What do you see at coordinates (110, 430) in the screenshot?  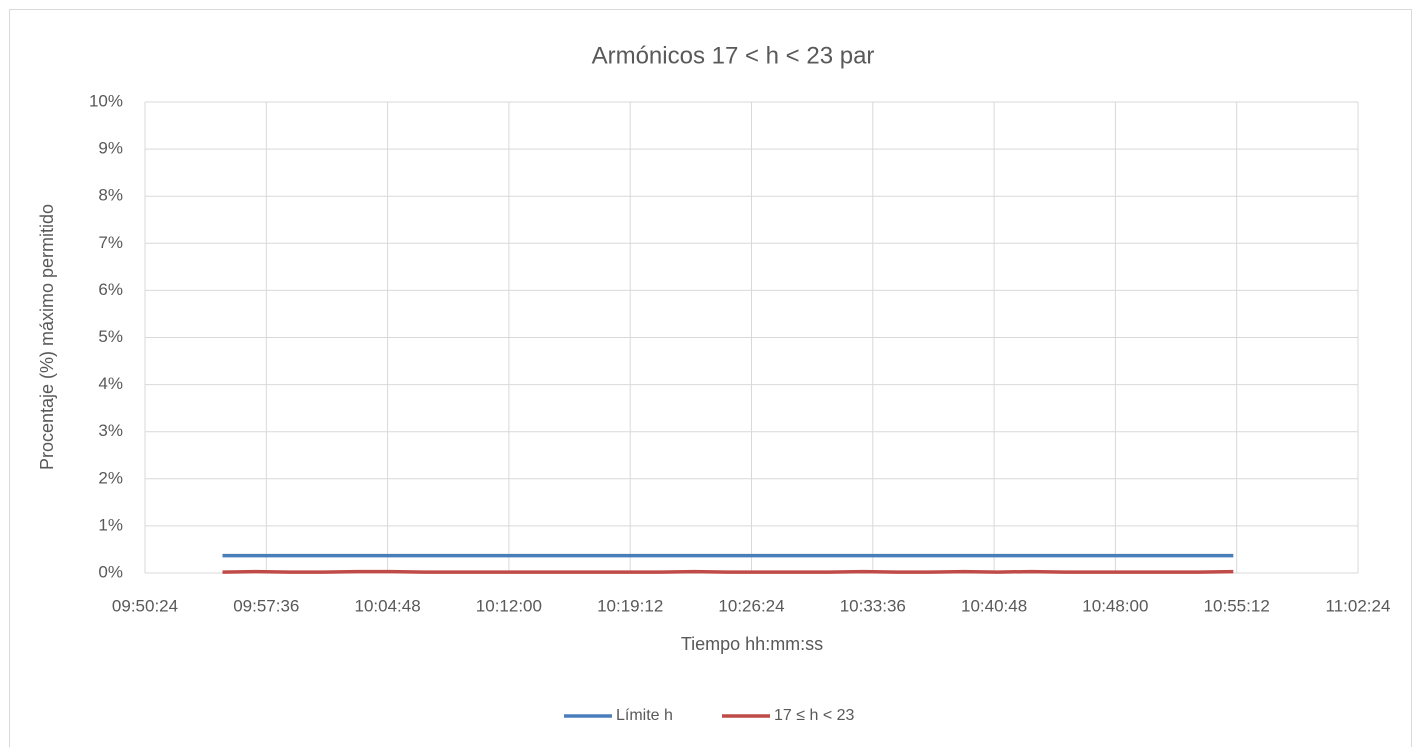 I see `y-tick-label: 3%` at bounding box center [110, 430].